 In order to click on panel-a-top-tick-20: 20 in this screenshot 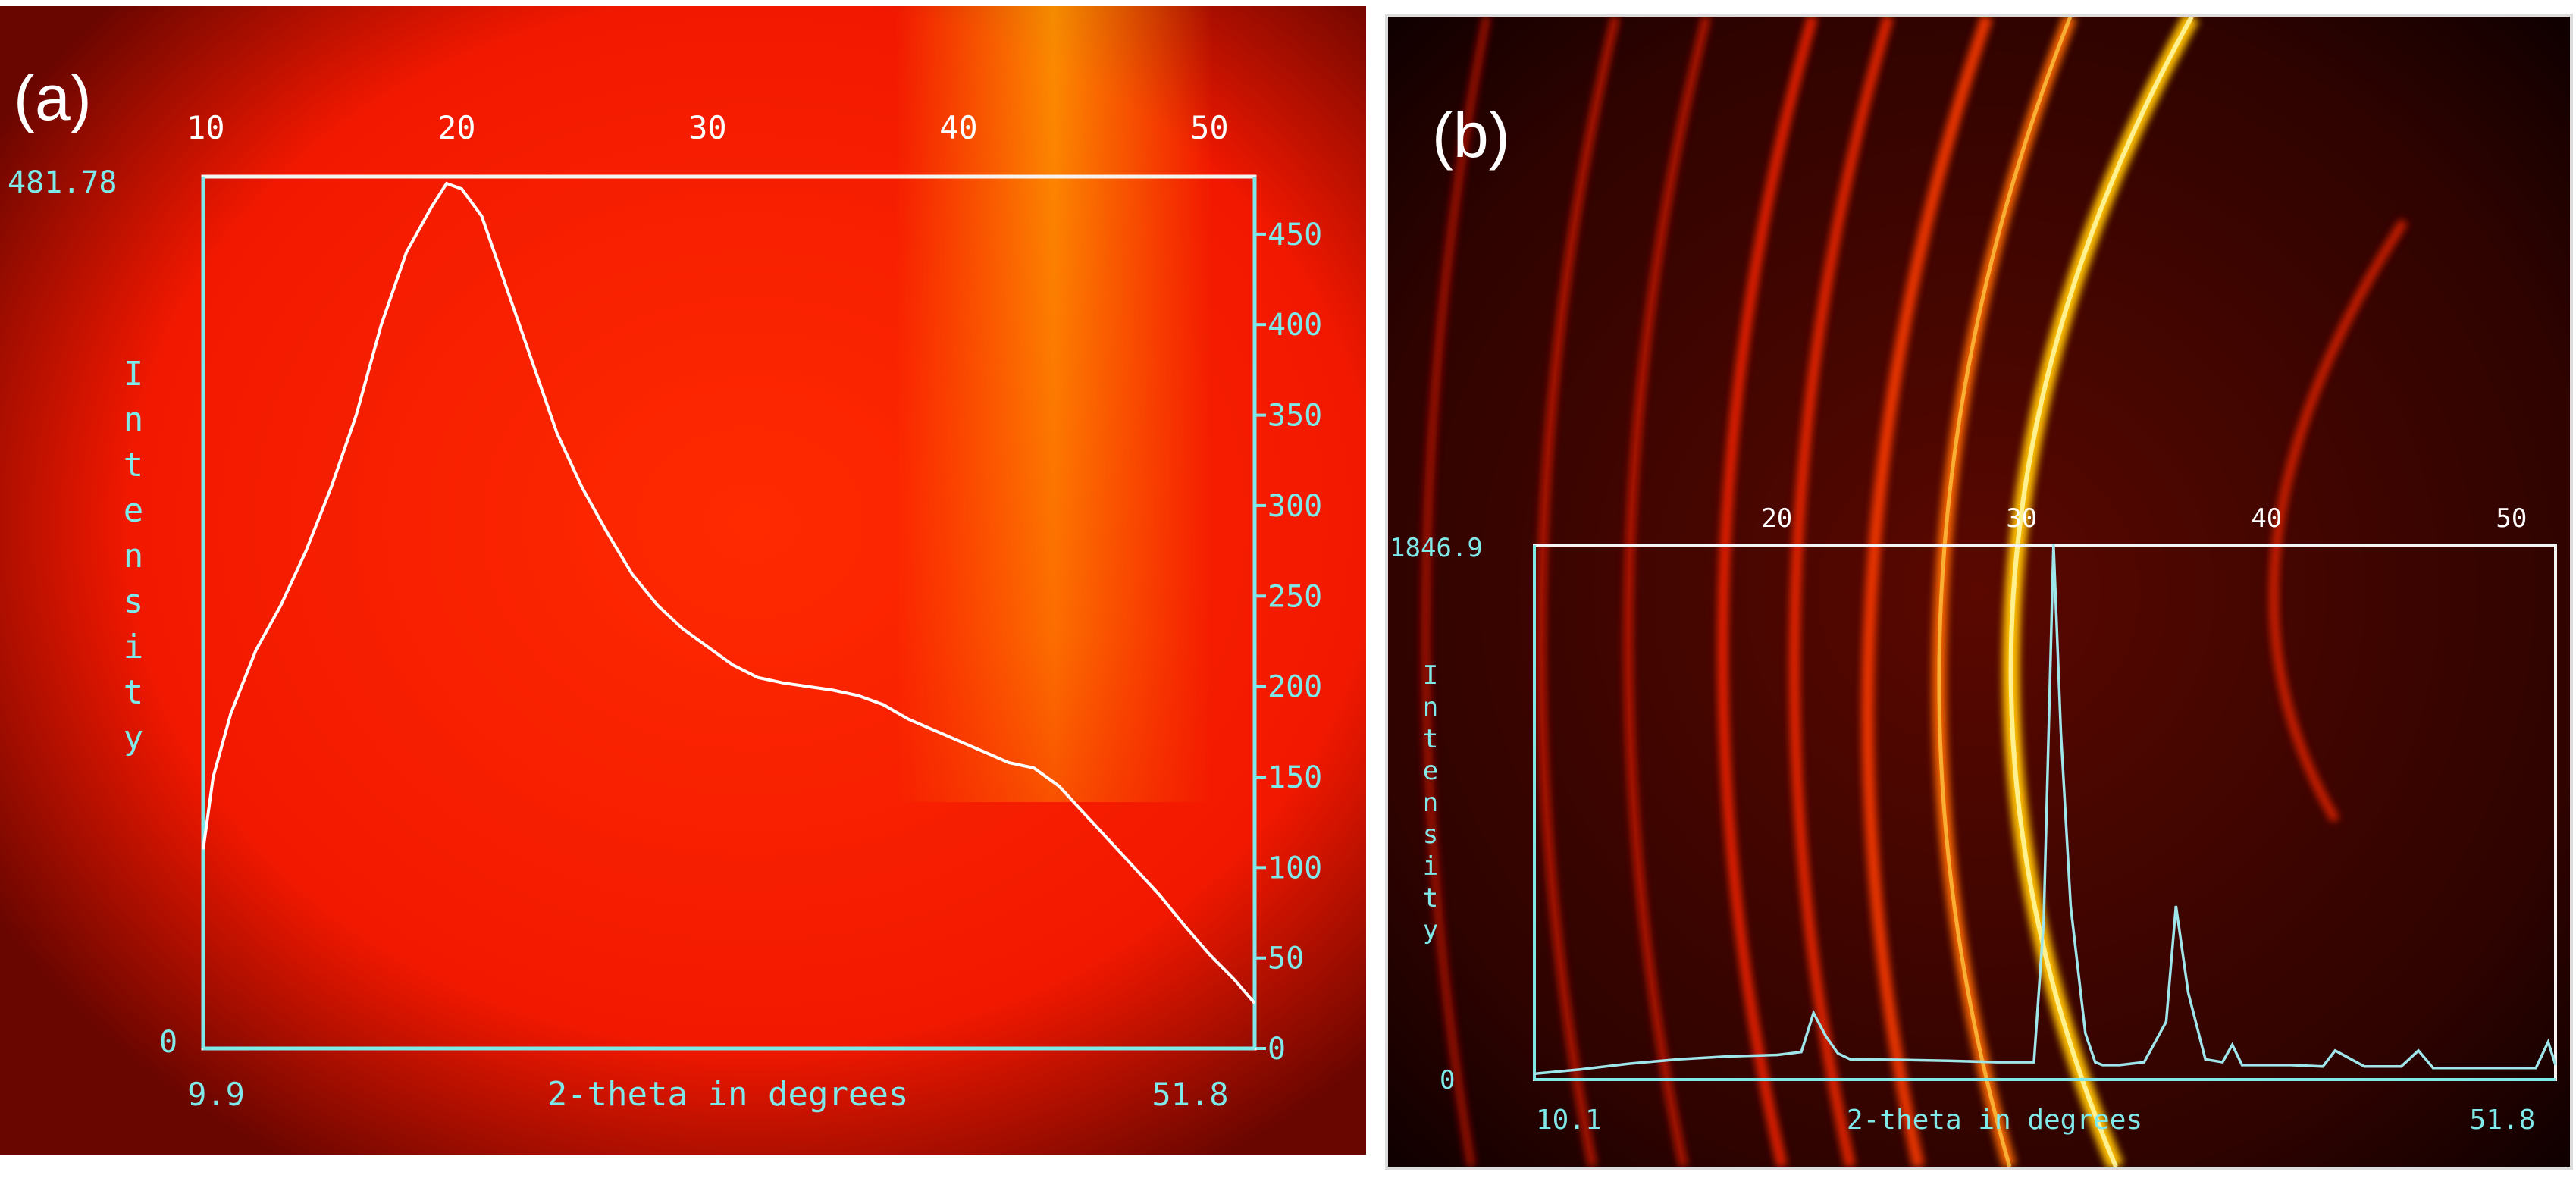, I will do `click(456, 127)`.